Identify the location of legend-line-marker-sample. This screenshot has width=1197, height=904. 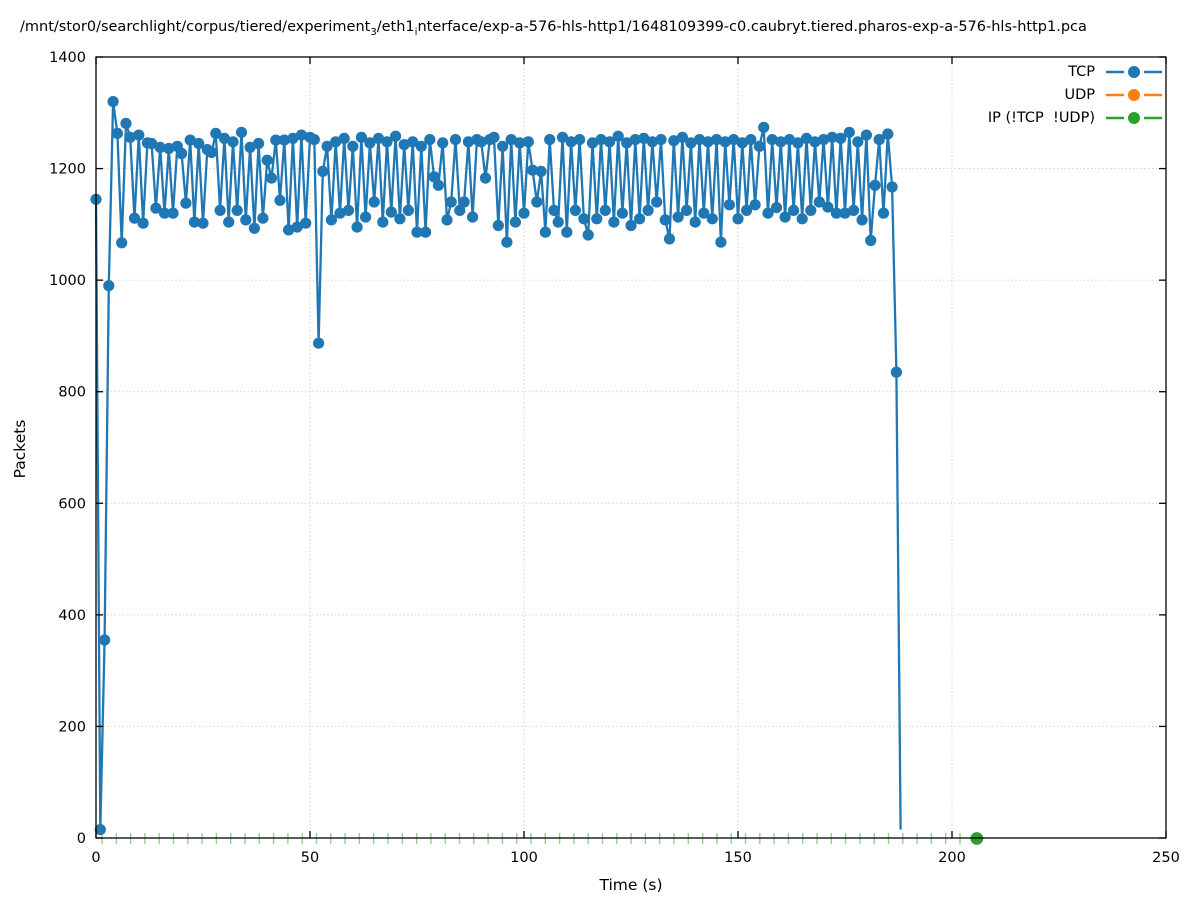
(1134, 95).